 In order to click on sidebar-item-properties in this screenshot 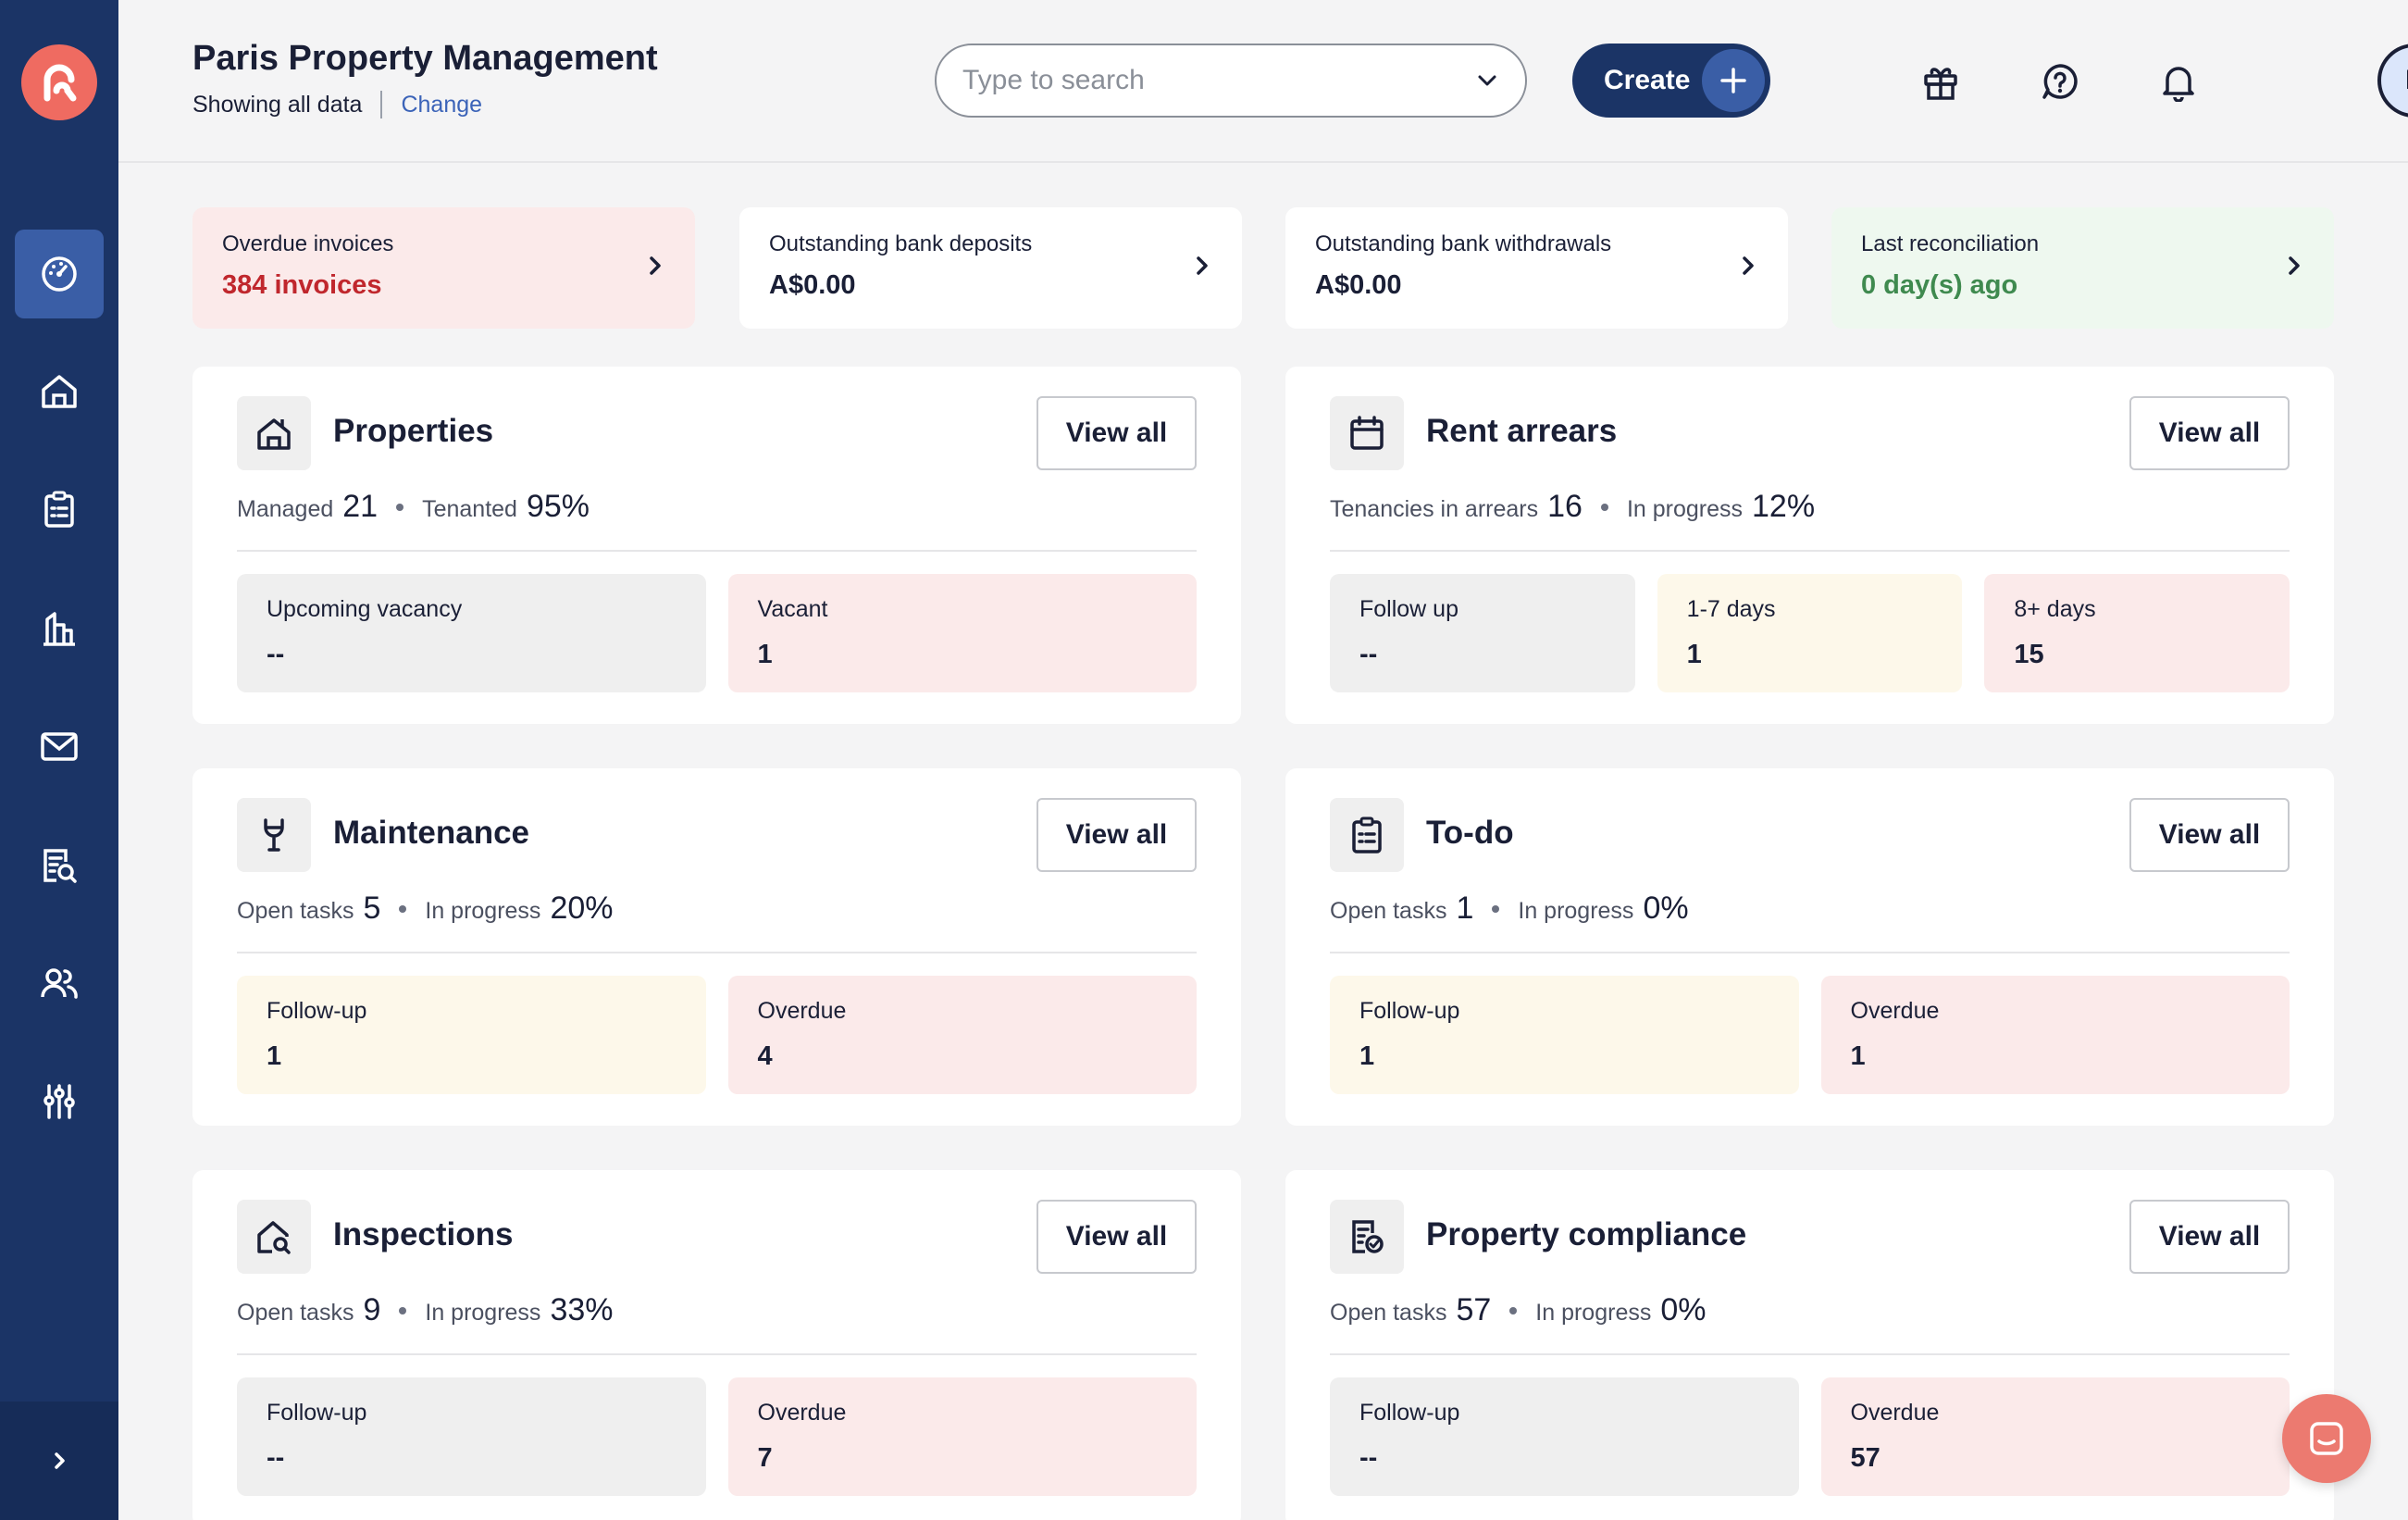, I will do `click(59, 391)`.